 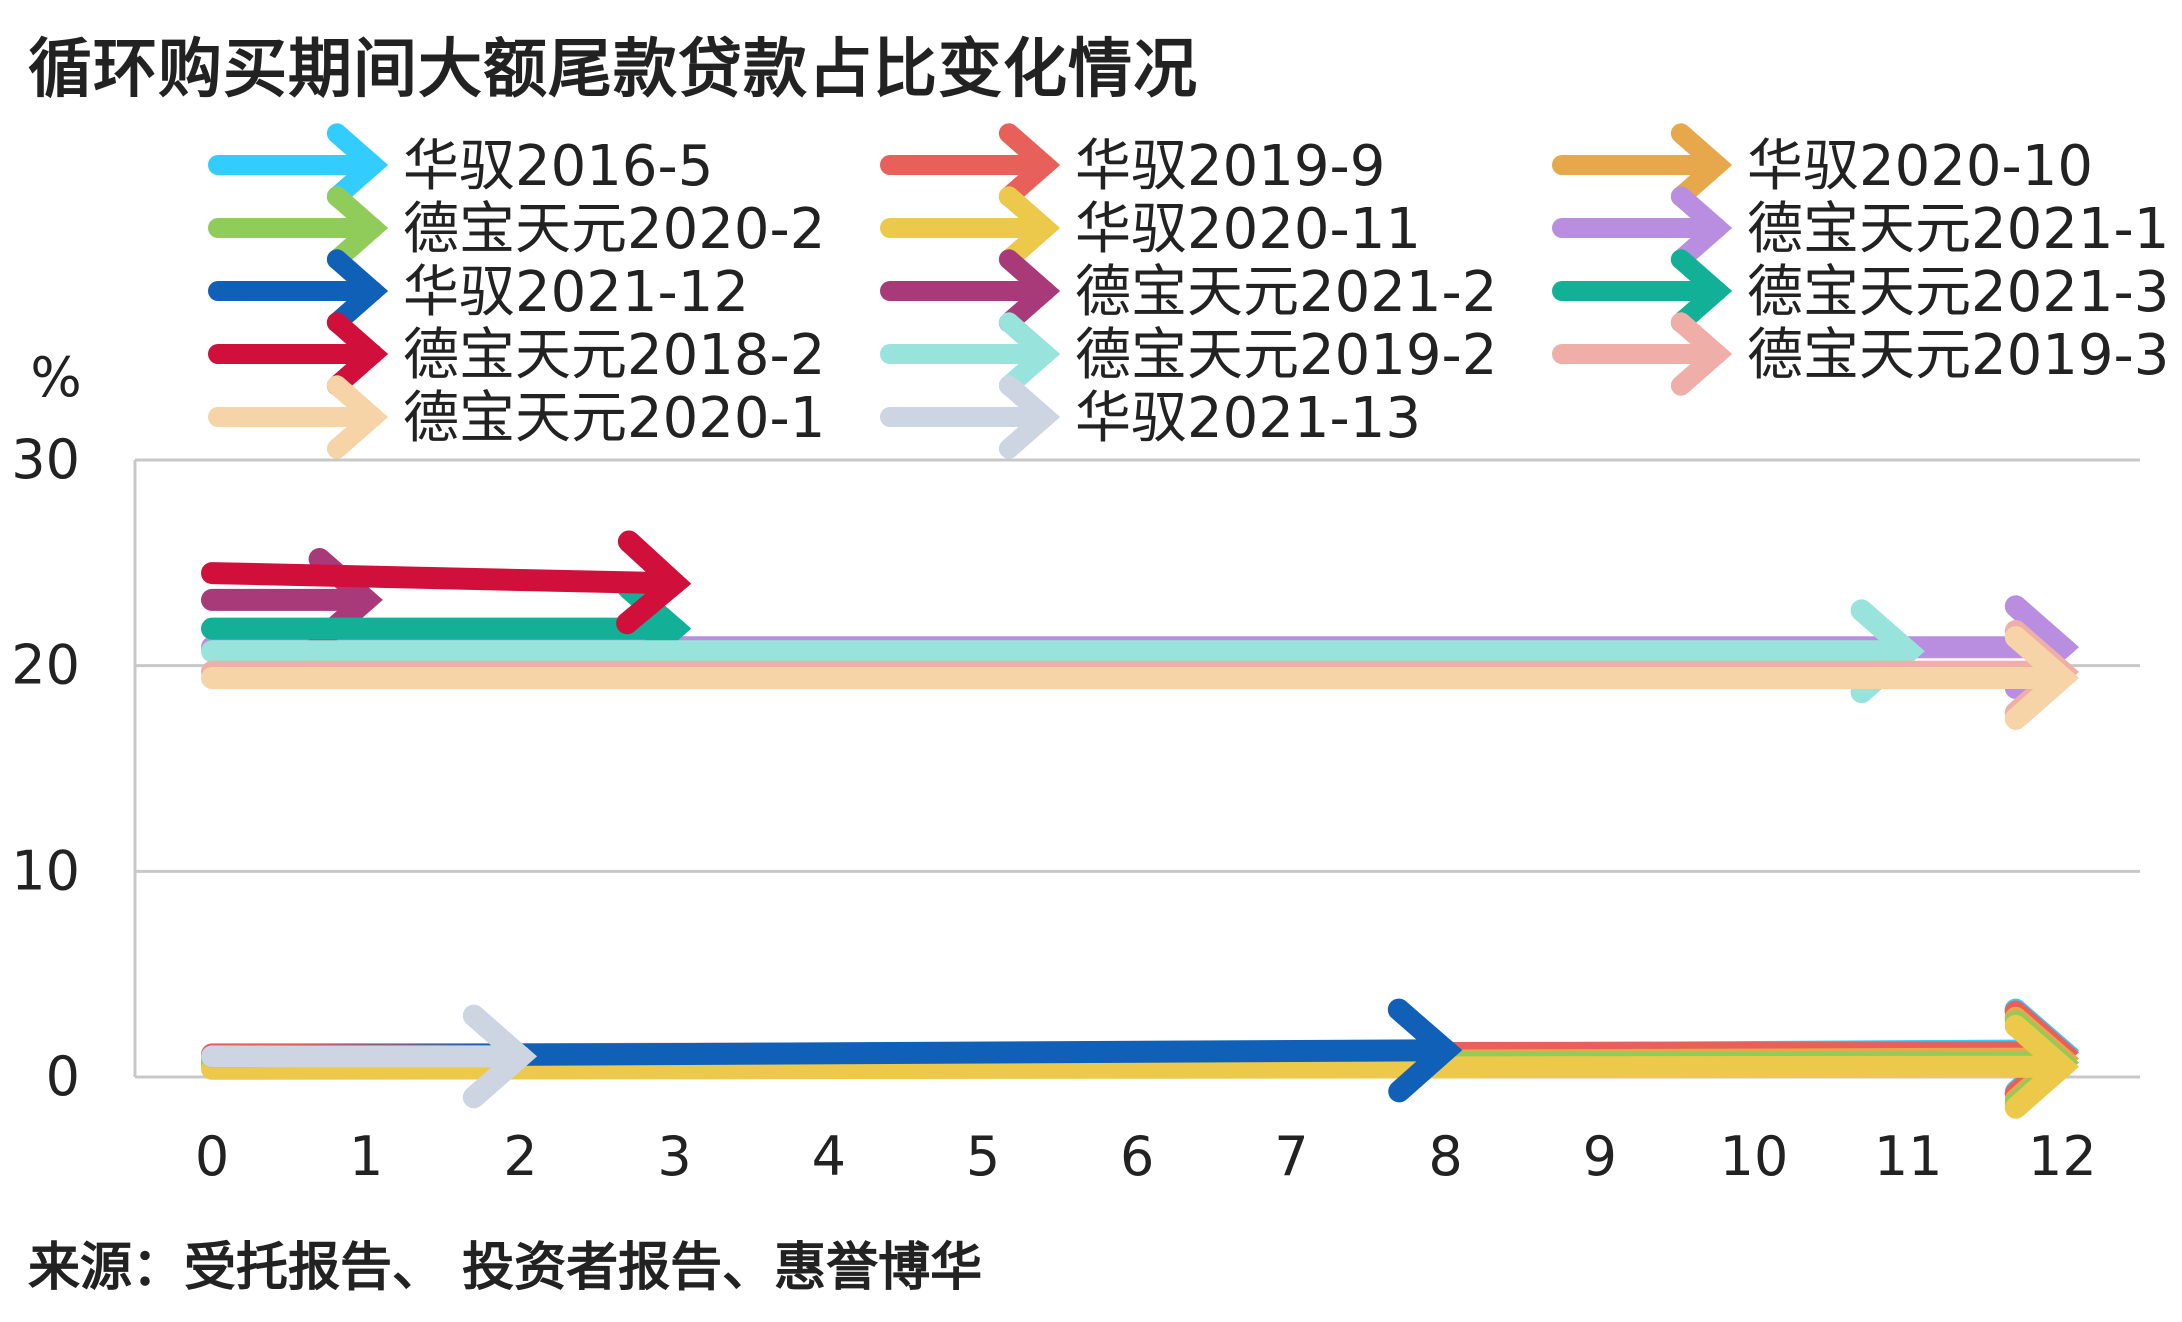 What do you see at coordinates (614, 229) in the screenshot?
I see `legend-label-4: 德宝天元2020-2` at bounding box center [614, 229].